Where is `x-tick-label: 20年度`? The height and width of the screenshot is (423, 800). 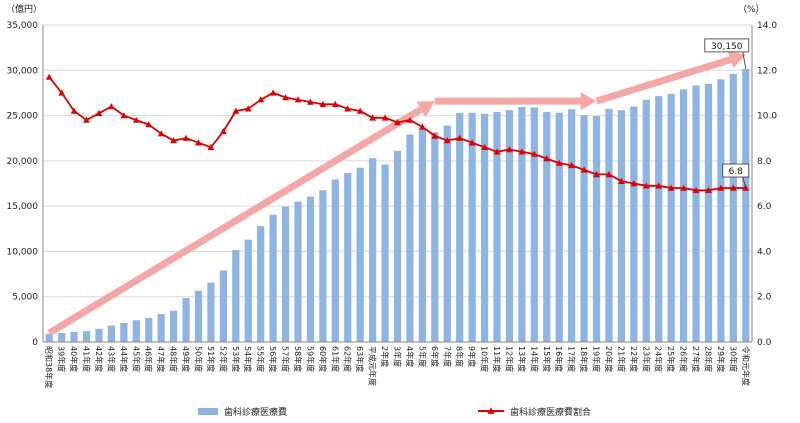 x-tick-label: 20年度 is located at coordinates (609, 359).